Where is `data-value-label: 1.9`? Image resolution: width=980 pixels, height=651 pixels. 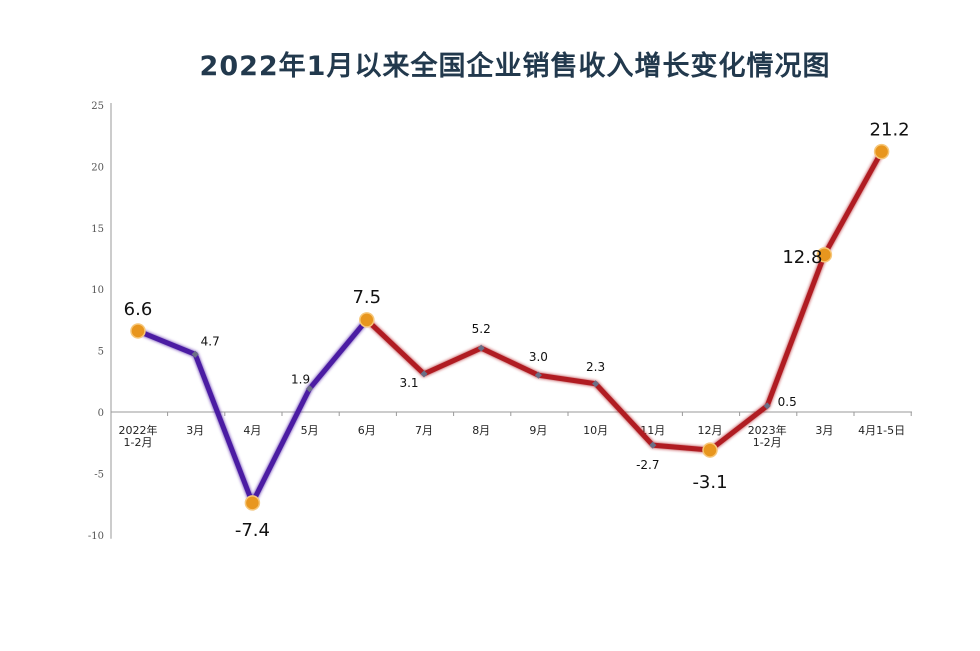
data-value-label: 1.9 is located at coordinates (300, 380).